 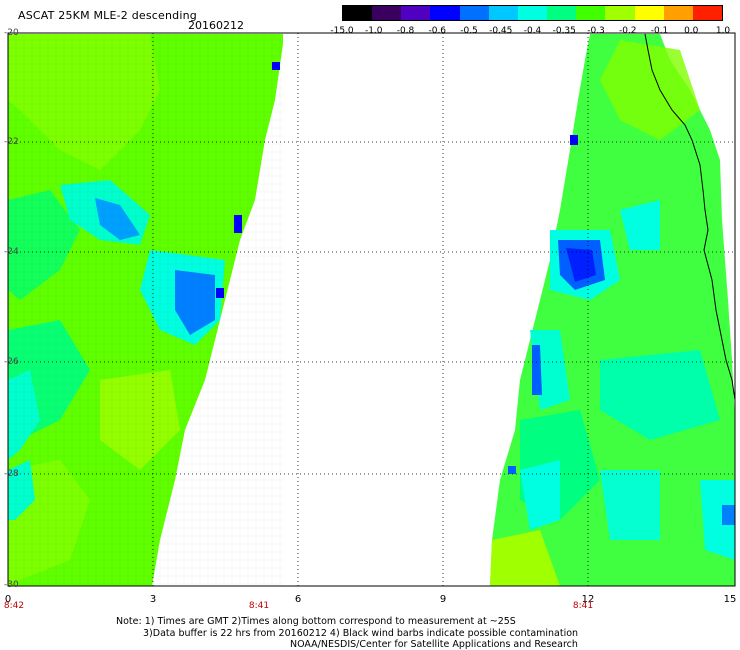 What do you see at coordinates (501, 31) in the screenshot?
I see `colorbar-label: -0.45` at bounding box center [501, 31].